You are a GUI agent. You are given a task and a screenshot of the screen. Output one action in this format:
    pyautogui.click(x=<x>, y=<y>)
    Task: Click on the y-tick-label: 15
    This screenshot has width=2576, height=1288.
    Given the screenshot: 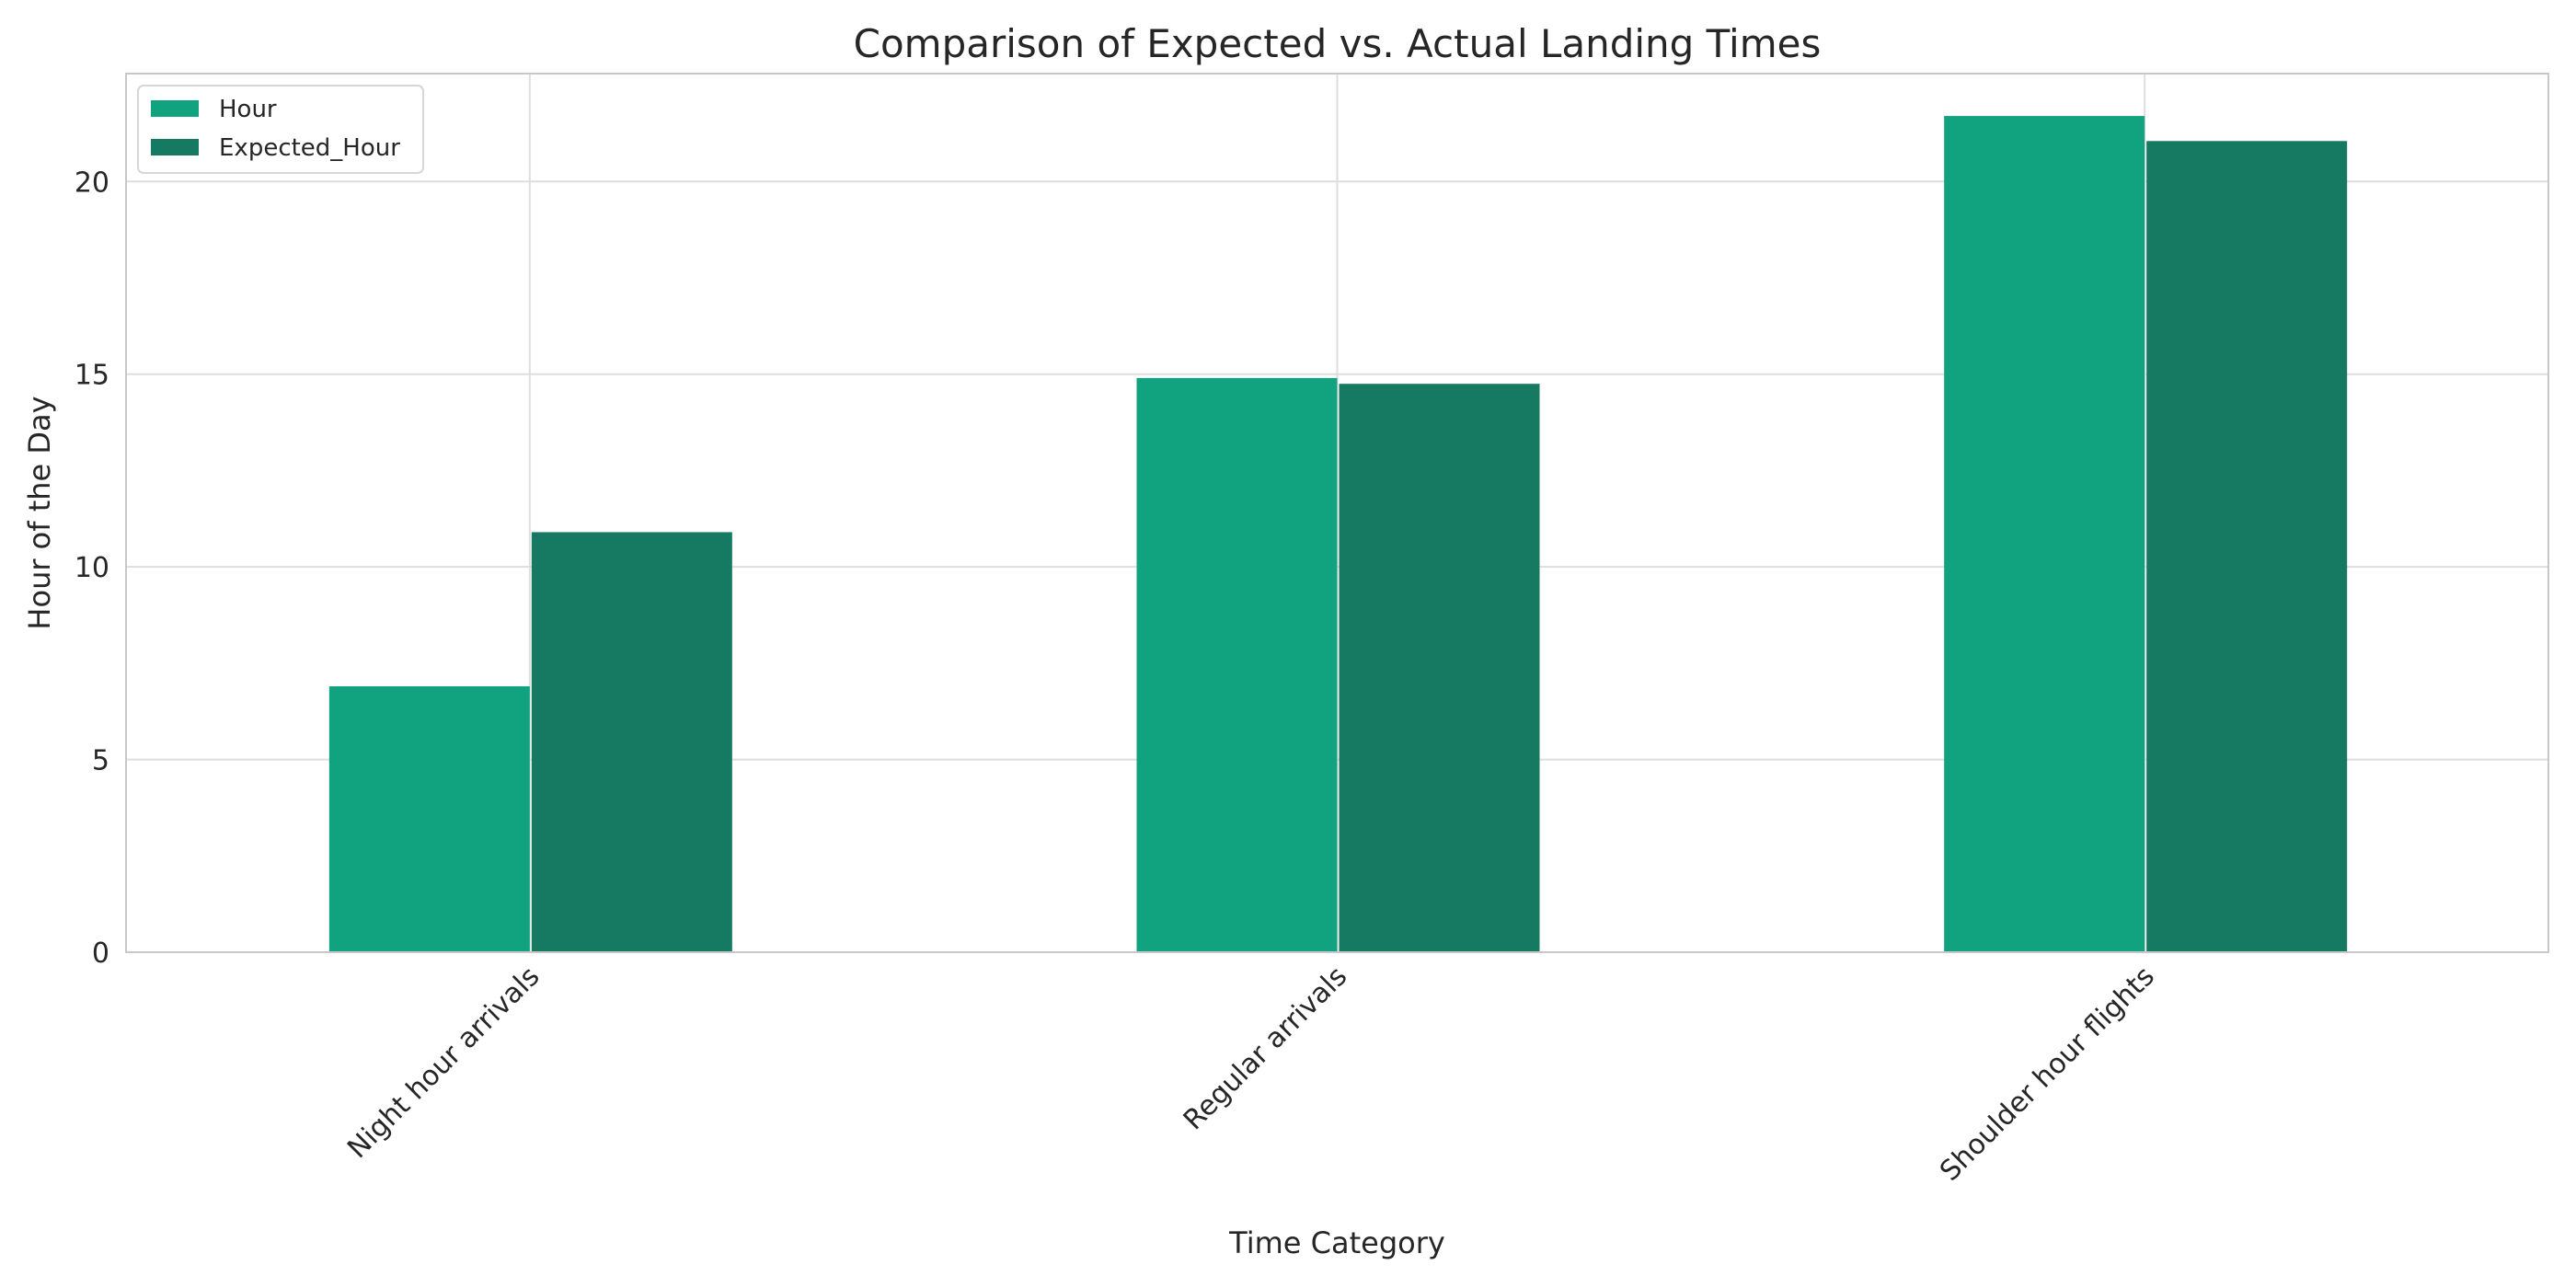 What is the action you would take?
    pyautogui.click(x=92, y=376)
    